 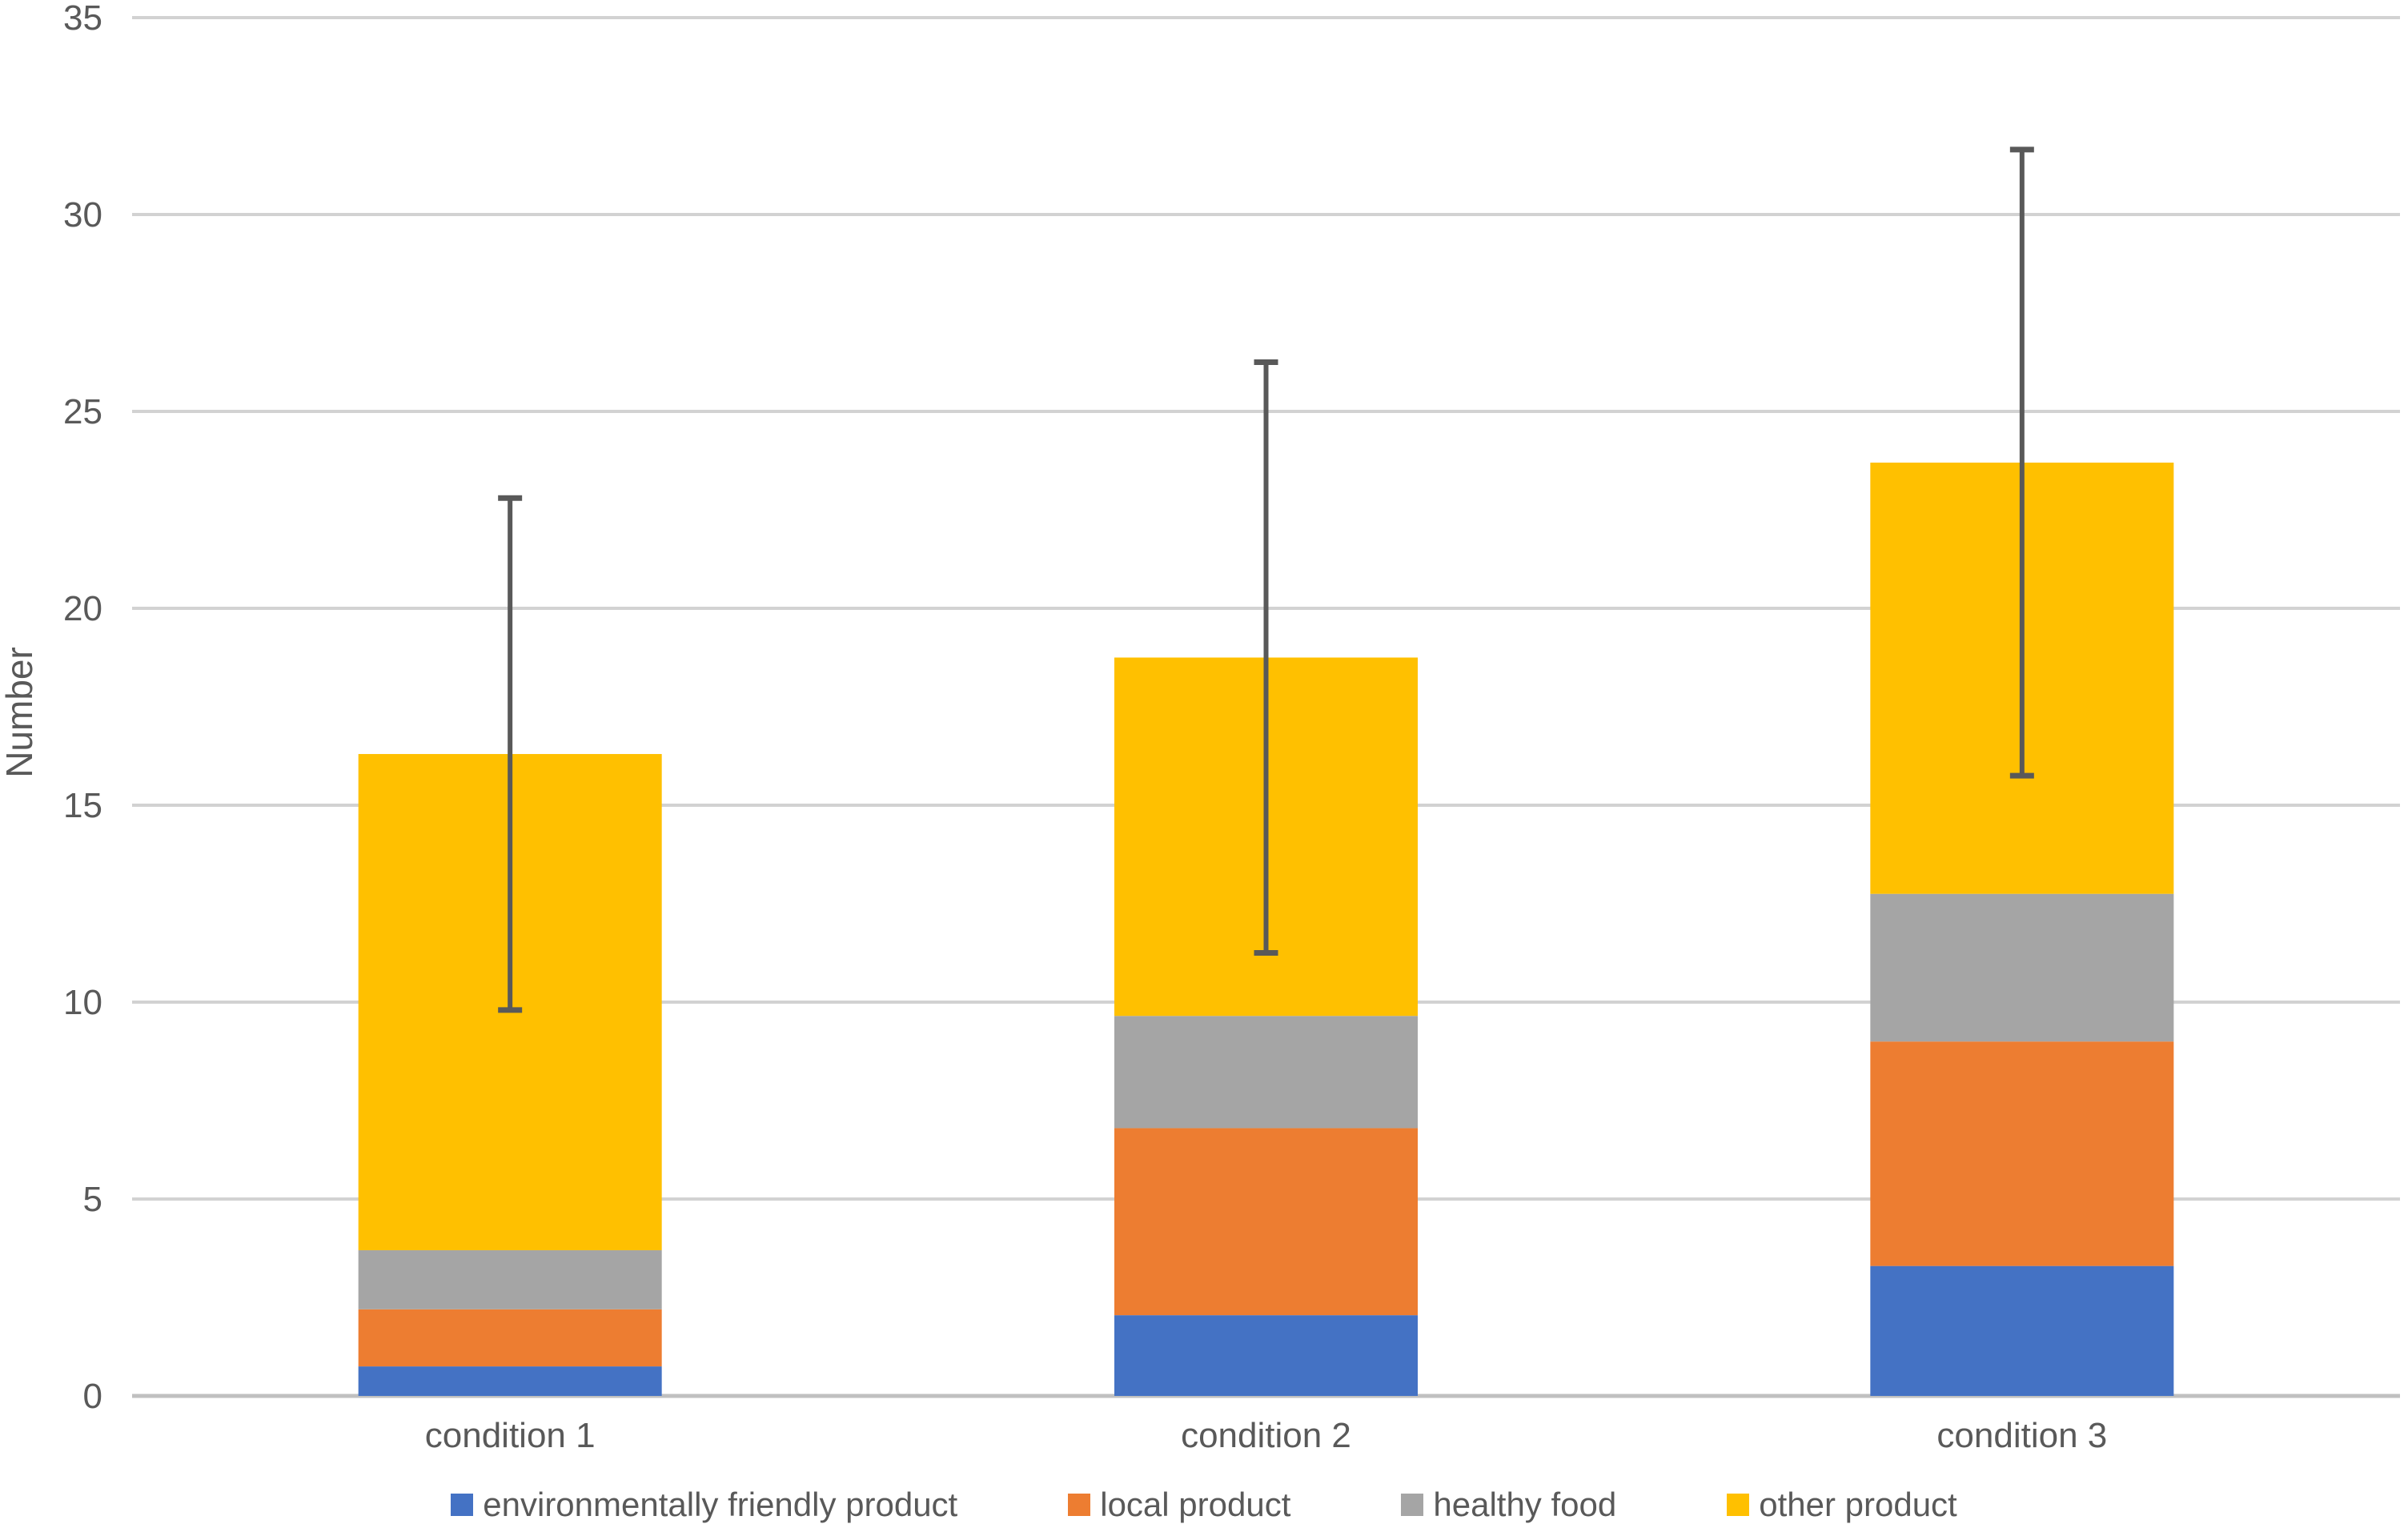 I want to click on x-tick-label-condition-3: condition 3, so click(x=2021, y=1435).